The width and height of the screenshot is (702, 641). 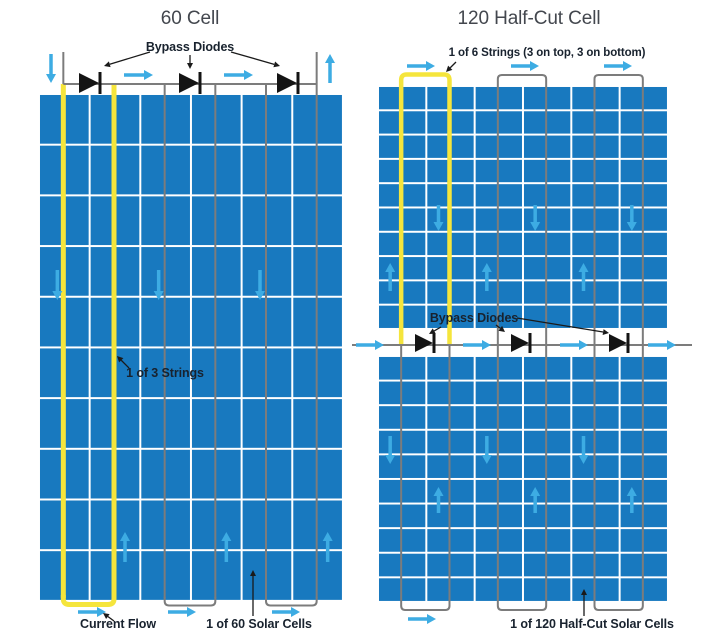 I want to click on right-cell-label: 1 of 120 Half-Cut Solar Cells, so click(x=592, y=624).